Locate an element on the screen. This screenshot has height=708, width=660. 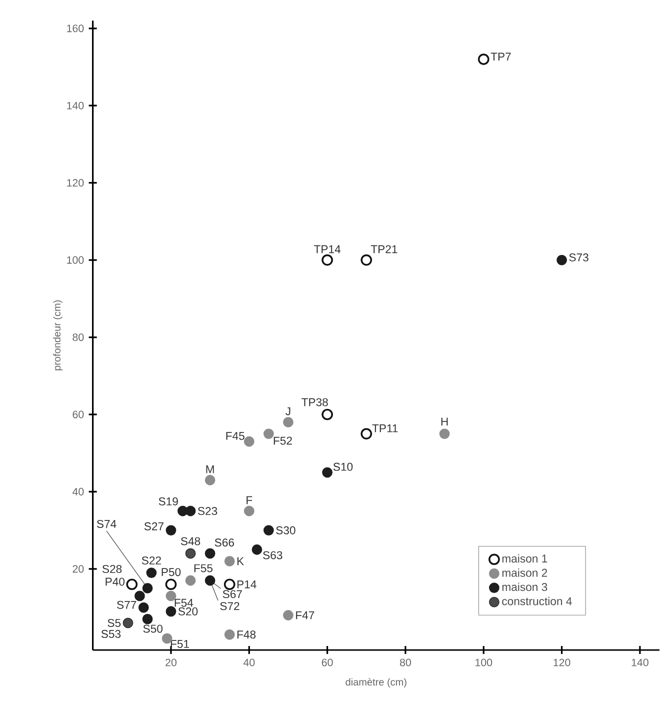
legend-label: maison 1 is located at coordinates (525, 558).